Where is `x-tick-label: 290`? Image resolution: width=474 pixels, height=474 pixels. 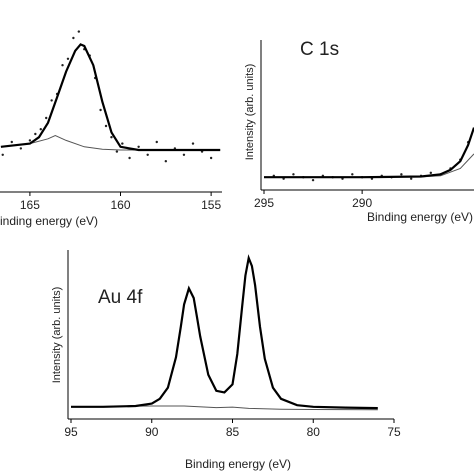
x-tick-label: 290 is located at coordinates (362, 203).